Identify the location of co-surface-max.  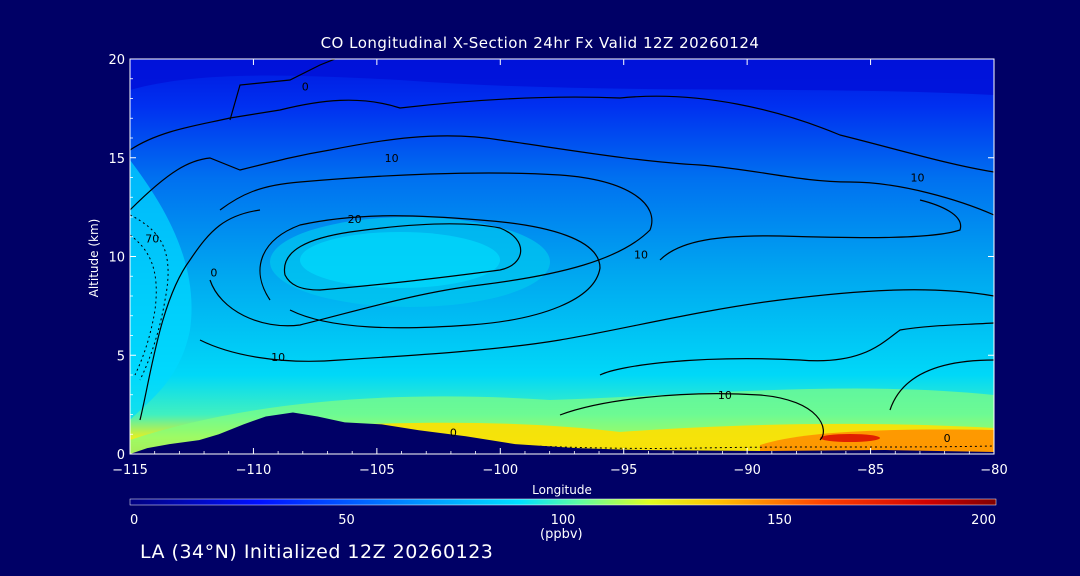
(850, 438).